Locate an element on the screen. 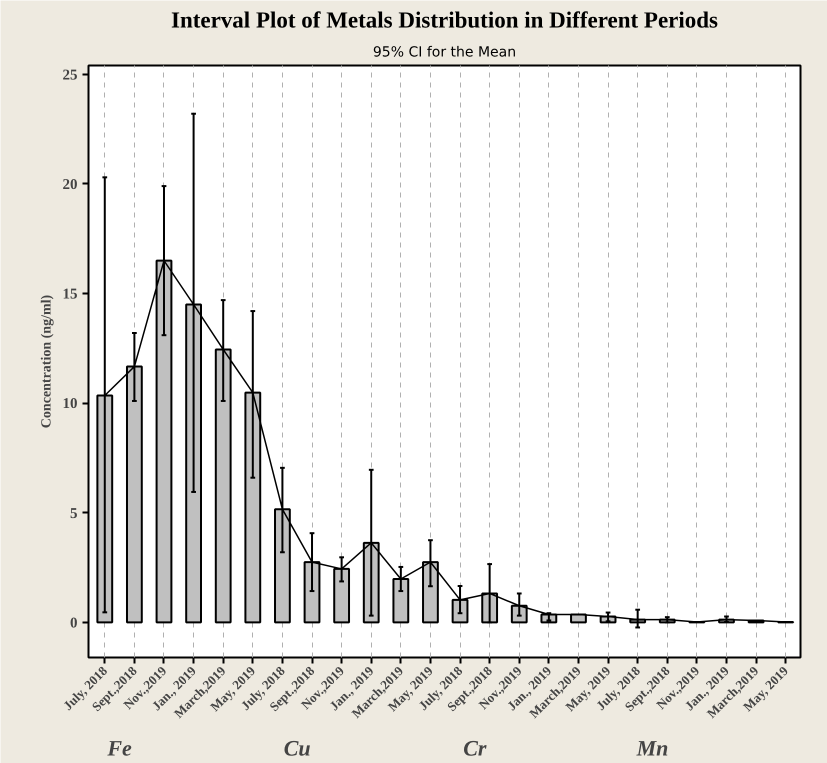 The height and width of the screenshot is (763, 827). y-tick-label: 20 is located at coordinates (70, 184).